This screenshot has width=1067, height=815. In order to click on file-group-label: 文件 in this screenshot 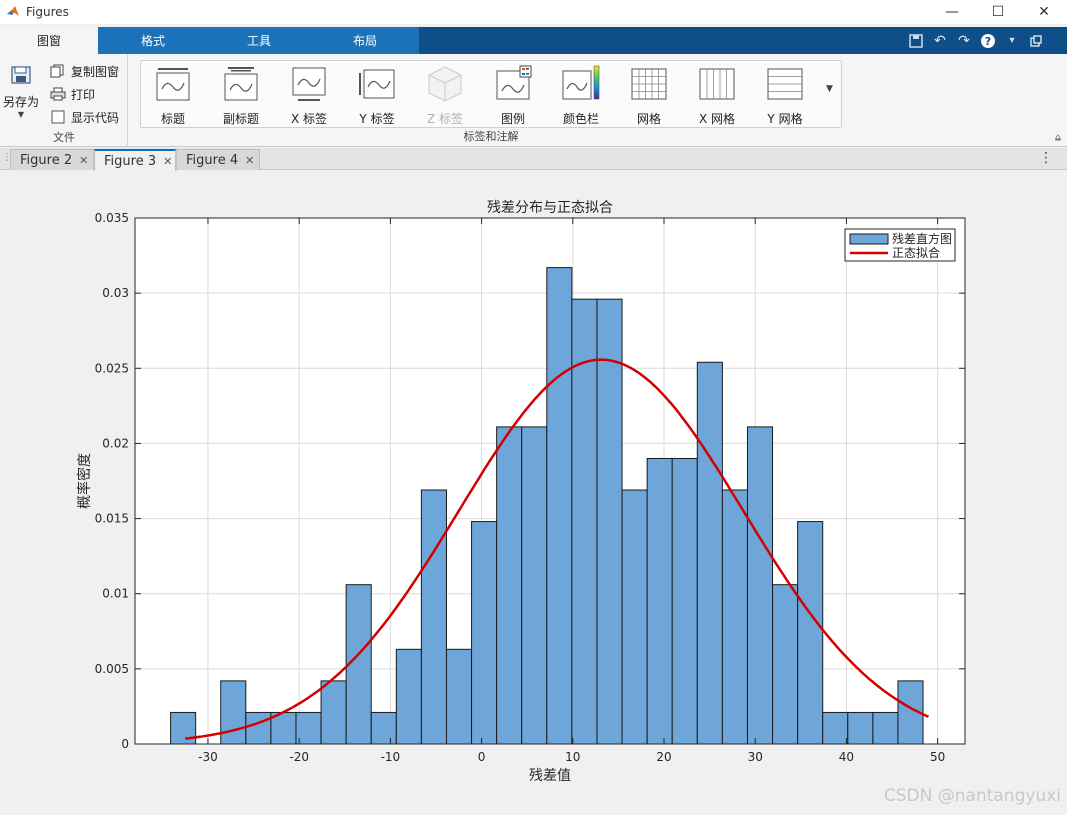, I will do `click(64, 137)`.